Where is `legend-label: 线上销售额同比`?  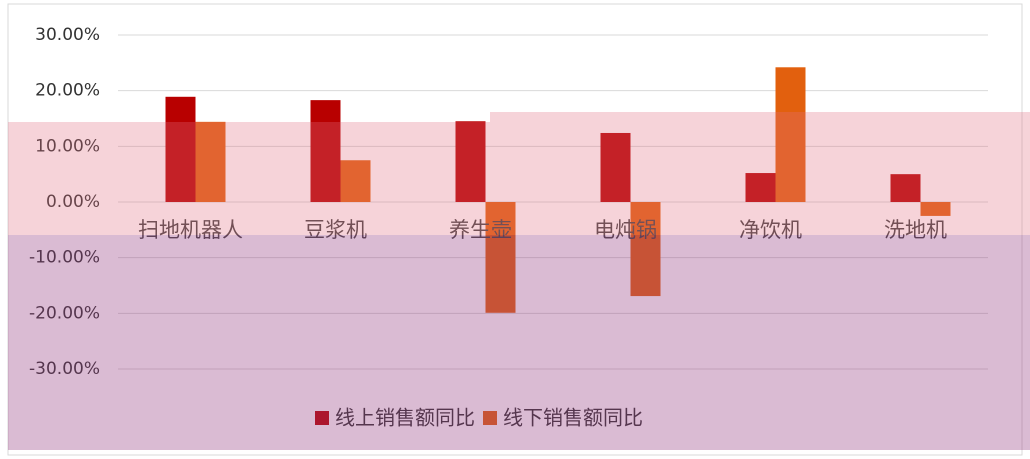 legend-label: 线上销售额同比 is located at coordinates (405, 418).